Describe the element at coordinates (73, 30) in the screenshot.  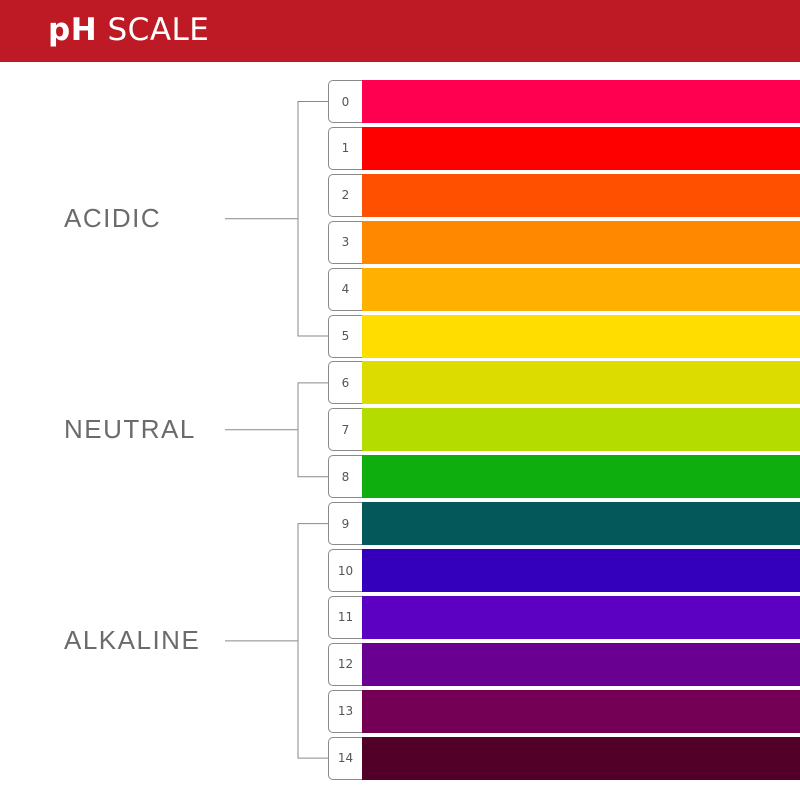
I see `title-ph: pH` at that location.